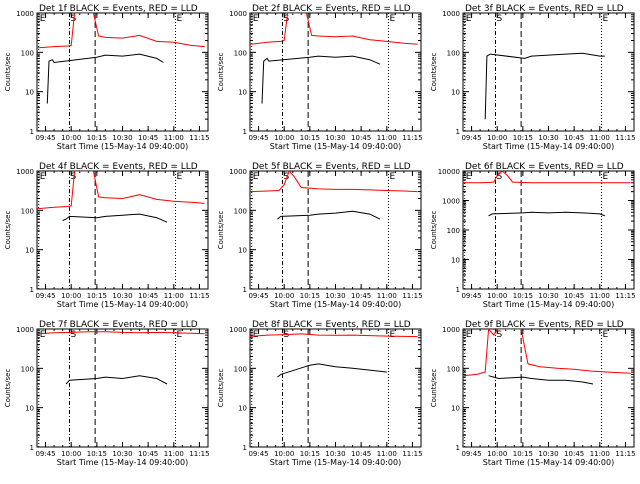  Describe the element at coordinates (544, 167) in the screenshot. I see `chart-title: Det 6f BLACK = Events, RED = LLD` at that location.